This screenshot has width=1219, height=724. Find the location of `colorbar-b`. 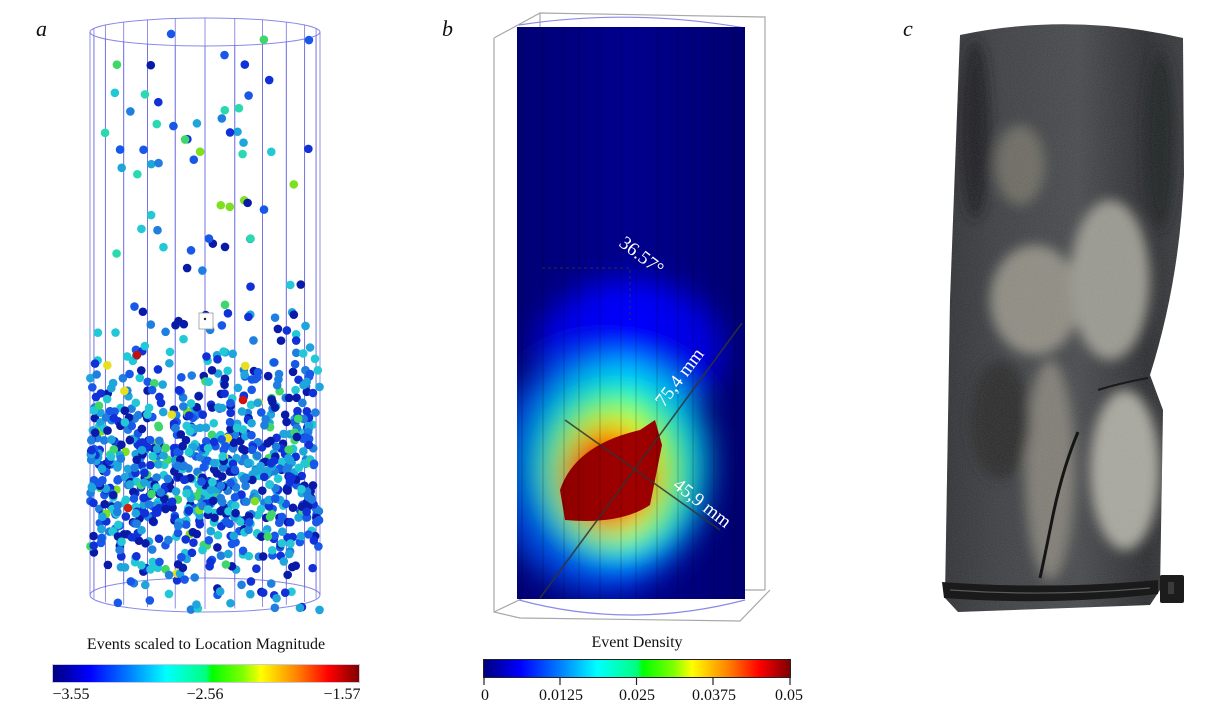

colorbar-b is located at coordinates (637, 668).